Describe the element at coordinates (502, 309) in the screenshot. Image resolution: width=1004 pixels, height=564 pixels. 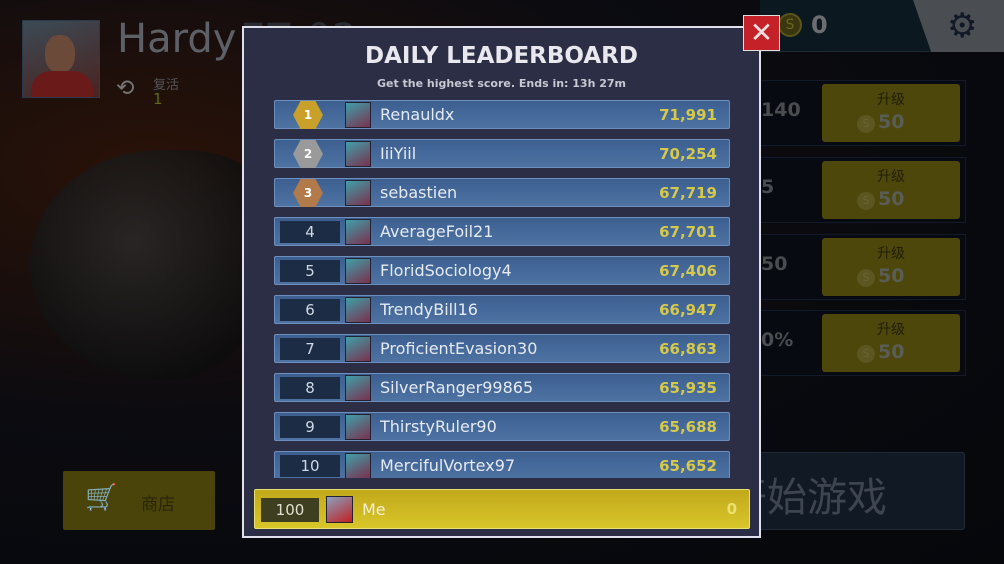
I see `table-row: 6 TrendyBill16 66,947` at that location.